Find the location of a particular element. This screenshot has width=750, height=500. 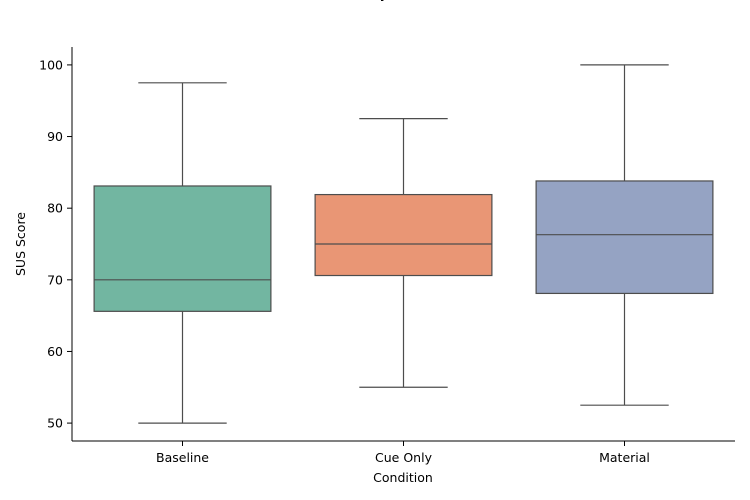

y-tick-label: 90 is located at coordinates (55, 136).